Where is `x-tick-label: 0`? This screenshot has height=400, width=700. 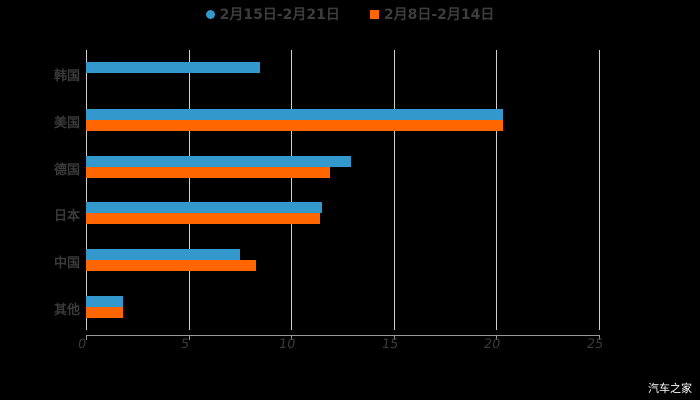
x-tick-label: 0 is located at coordinates (82, 344).